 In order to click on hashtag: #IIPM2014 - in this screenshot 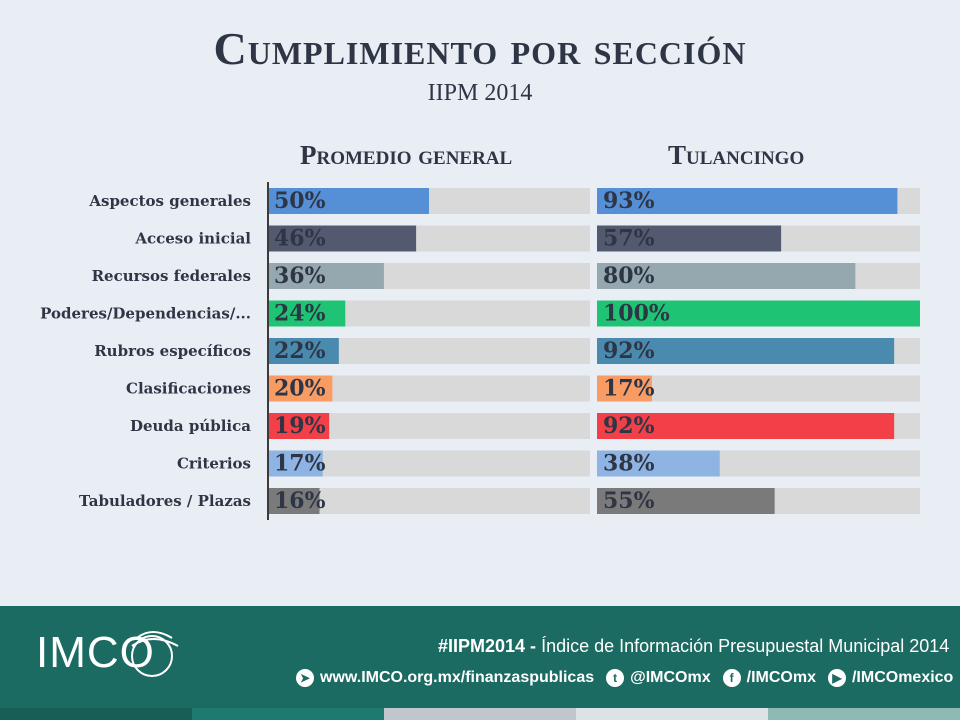, I will do `click(487, 646)`.